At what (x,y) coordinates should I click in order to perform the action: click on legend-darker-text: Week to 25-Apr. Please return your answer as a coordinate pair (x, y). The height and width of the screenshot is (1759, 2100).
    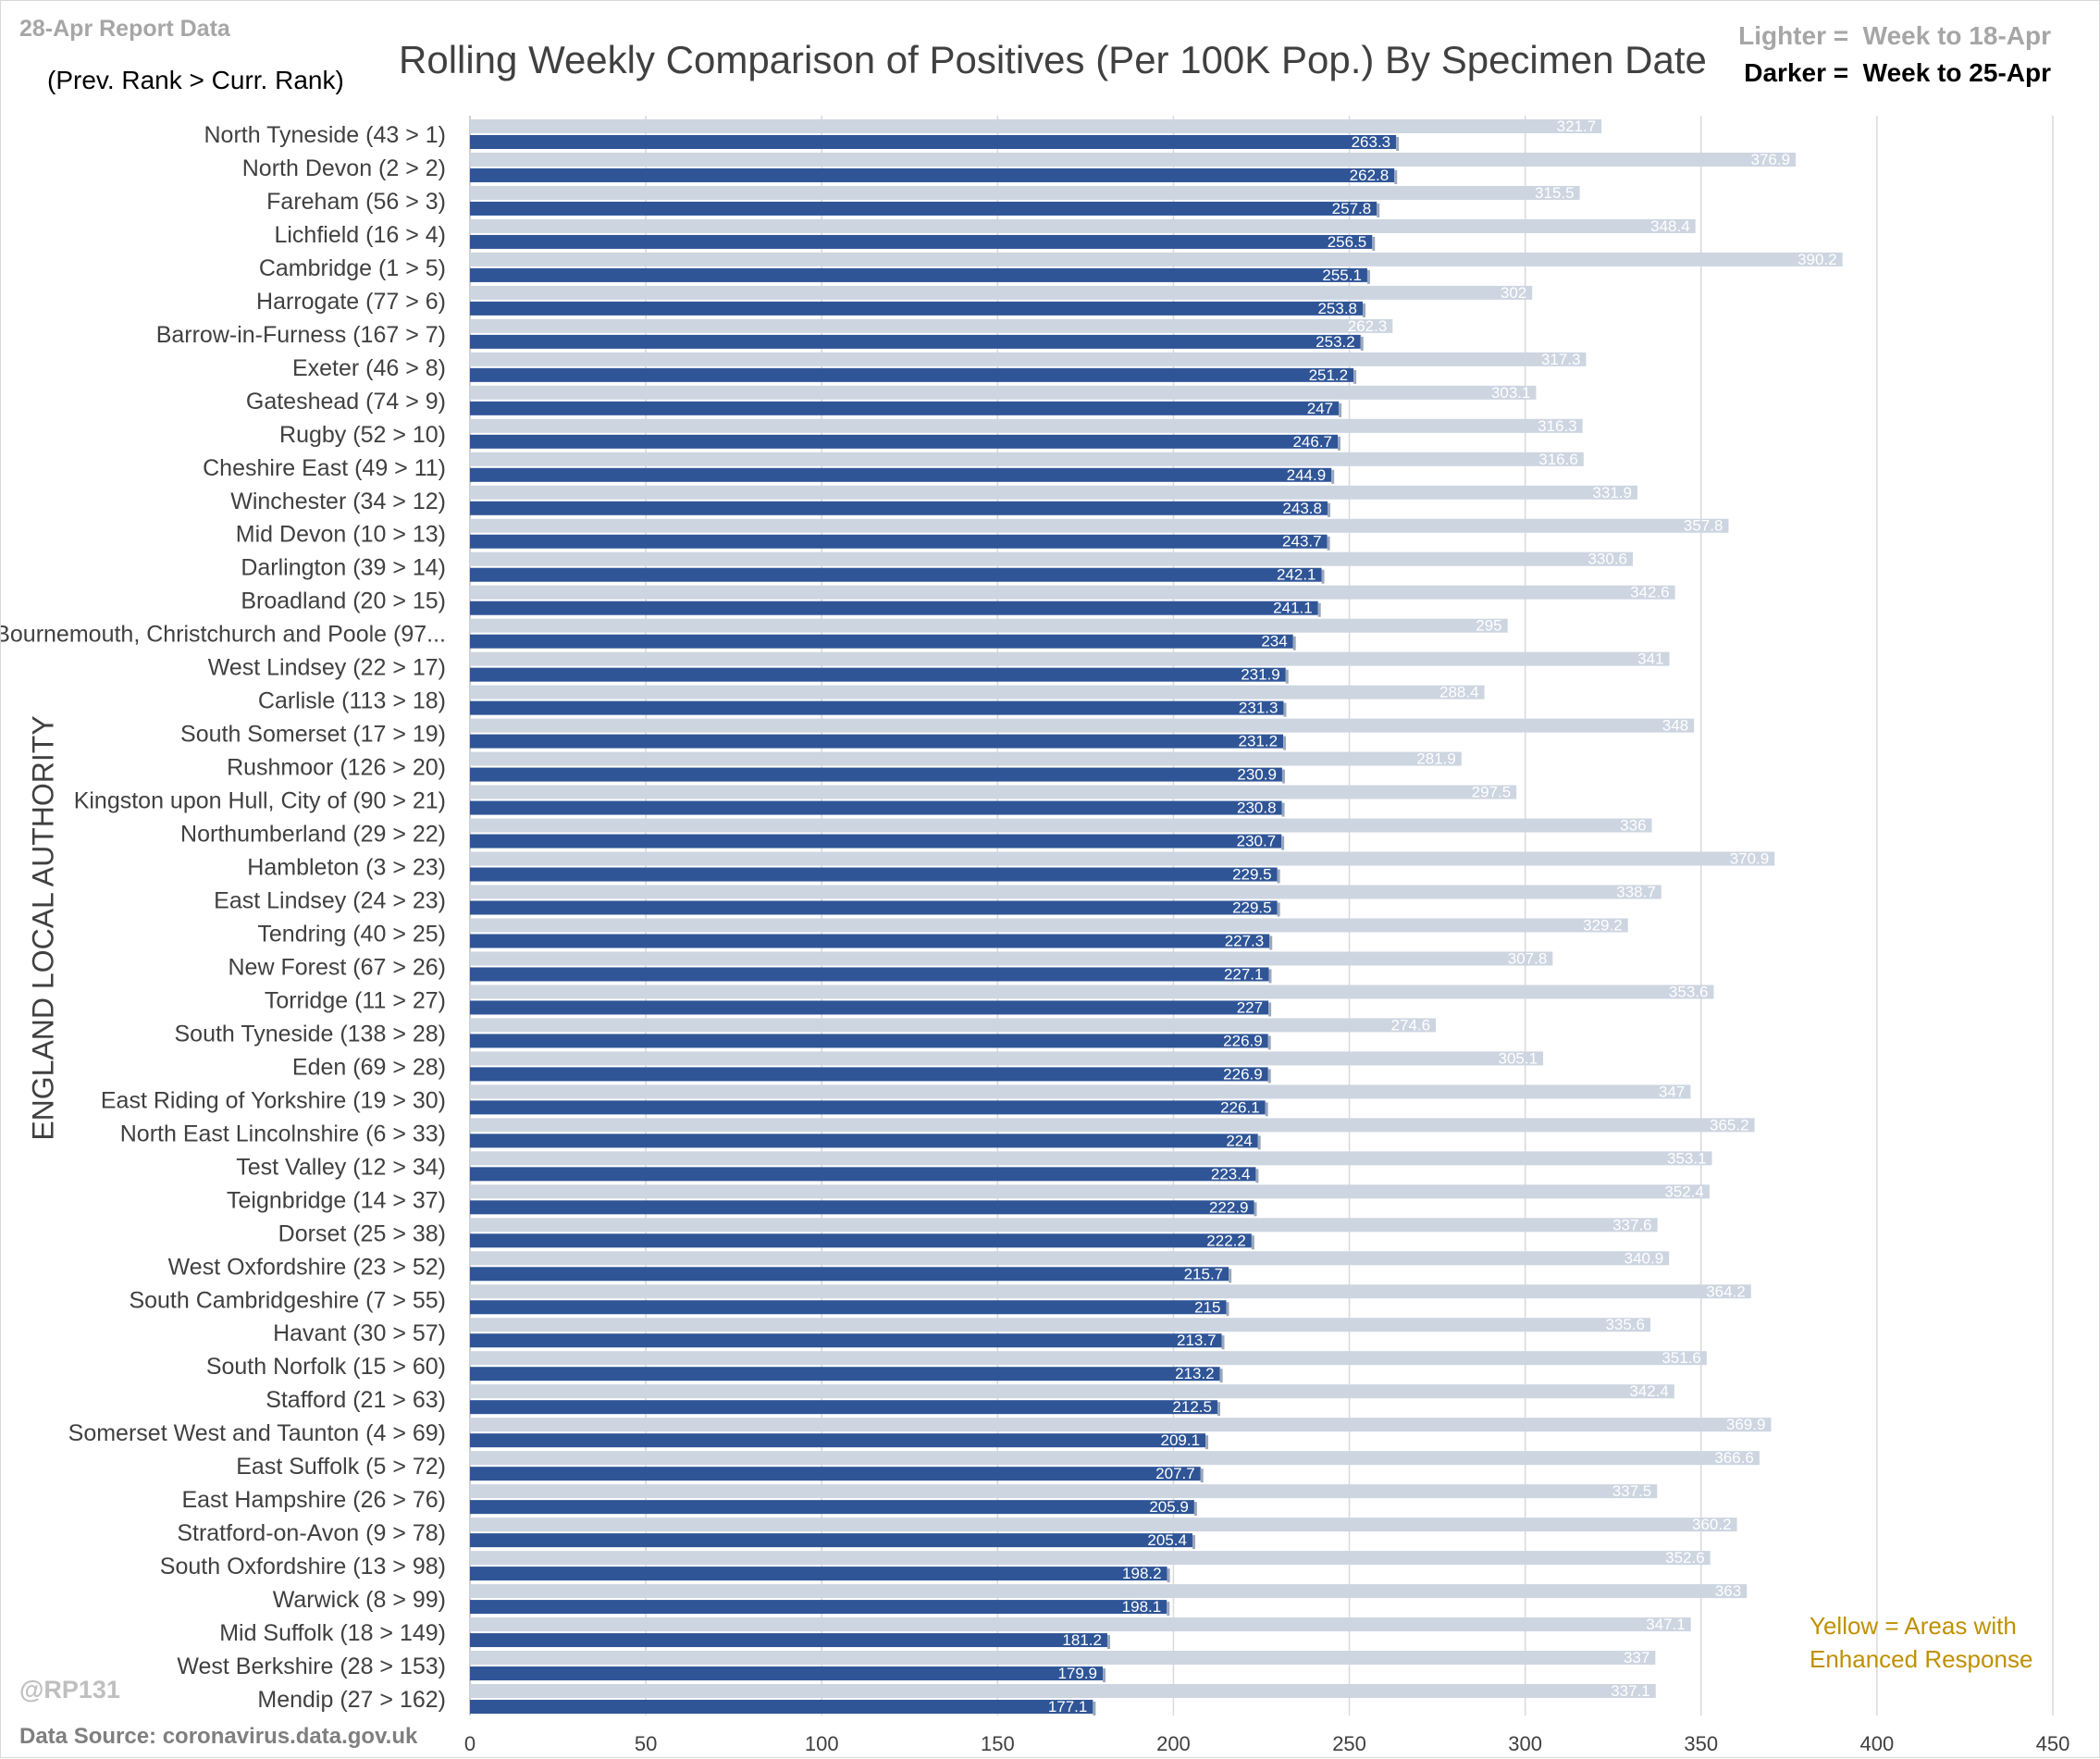
    Looking at the image, I should click on (1956, 72).